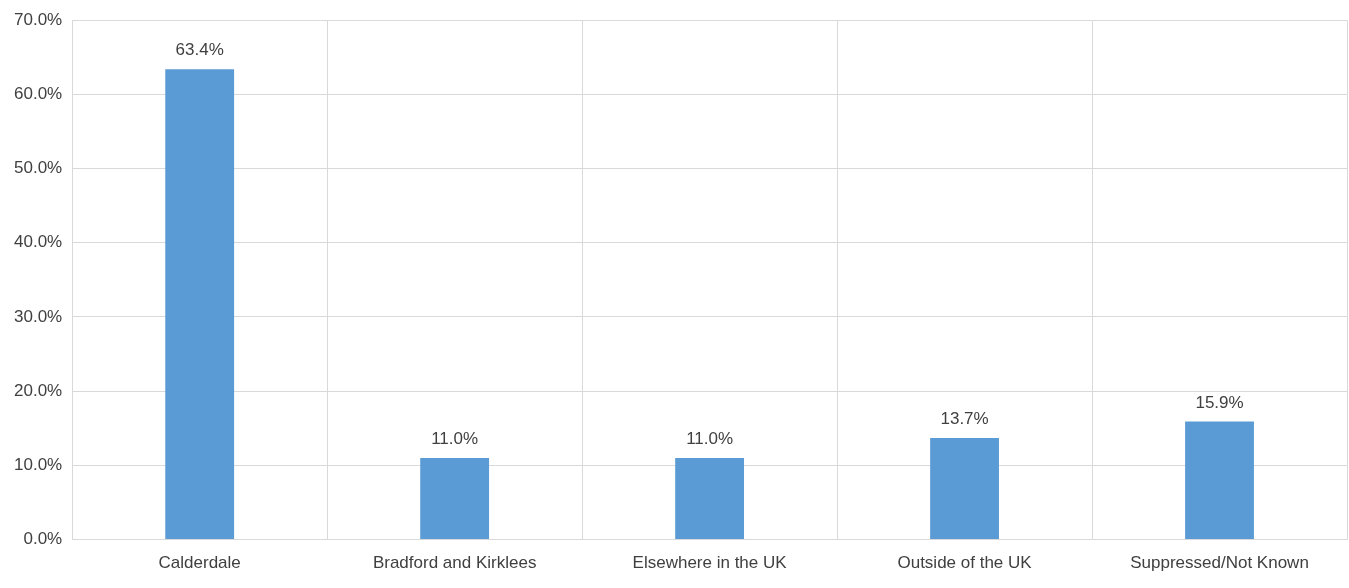 The width and height of the screenshot is (1349, 588). I want to click on x-tick-label: Suppressed/Not Known, so click(1219, 563).